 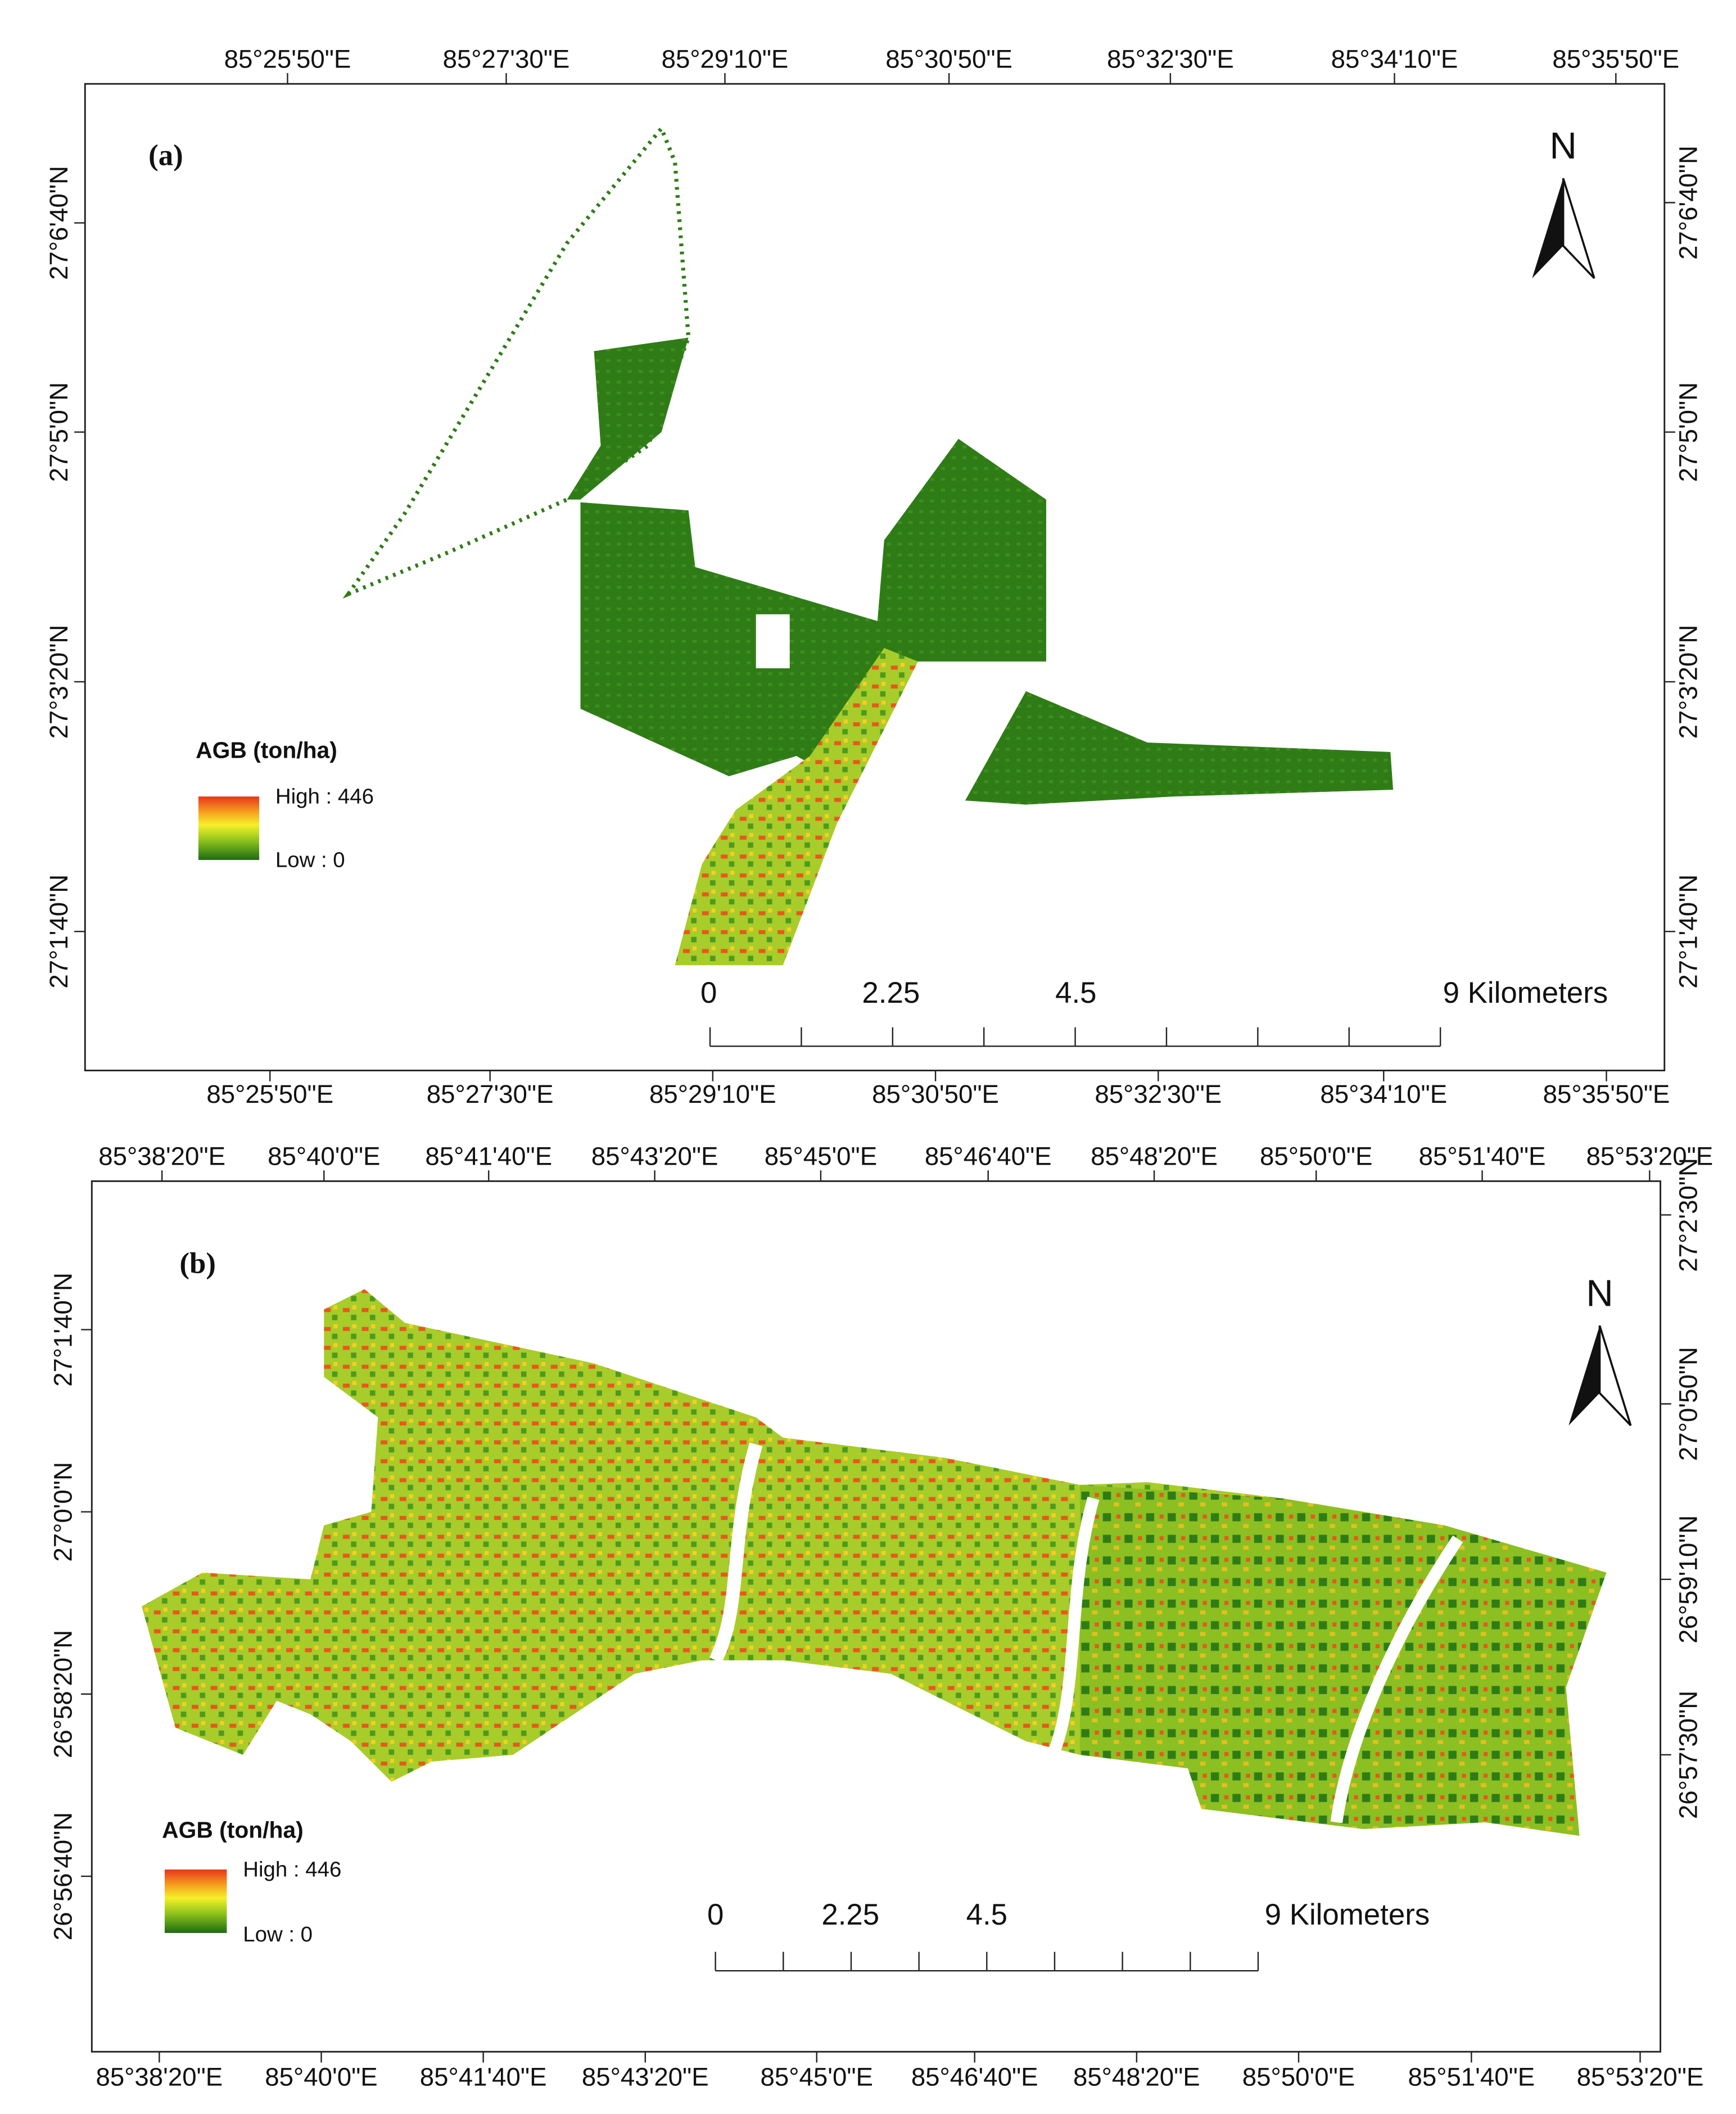 What do you see at coordinates (1649, 1156) in the screenshot?
I see `top-tick-label: 85°53'20"E` at bounding box center [1649, 1156].